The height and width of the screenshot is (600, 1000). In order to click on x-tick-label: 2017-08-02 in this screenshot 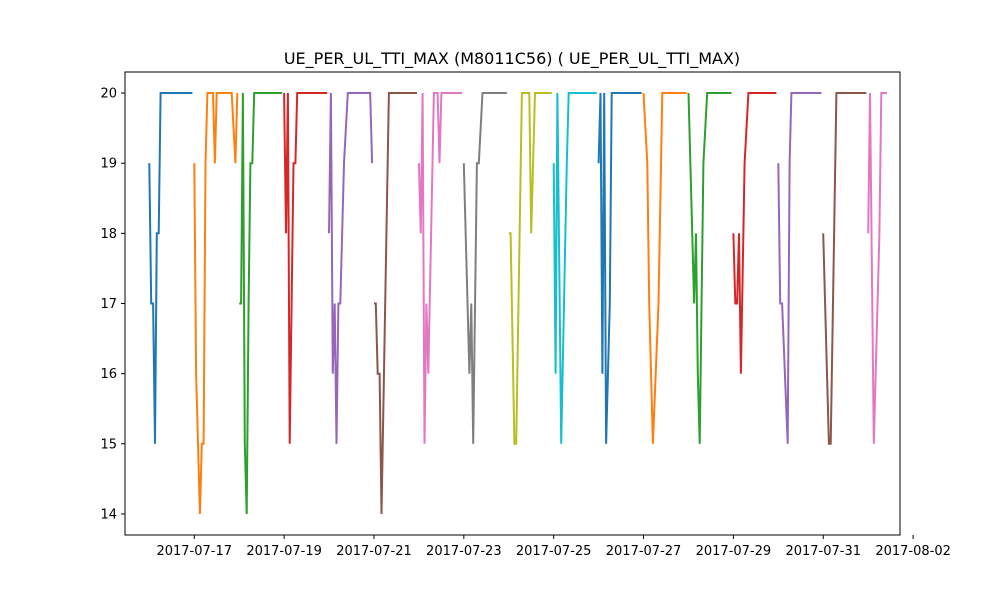, I will do `click(913, 551)`.